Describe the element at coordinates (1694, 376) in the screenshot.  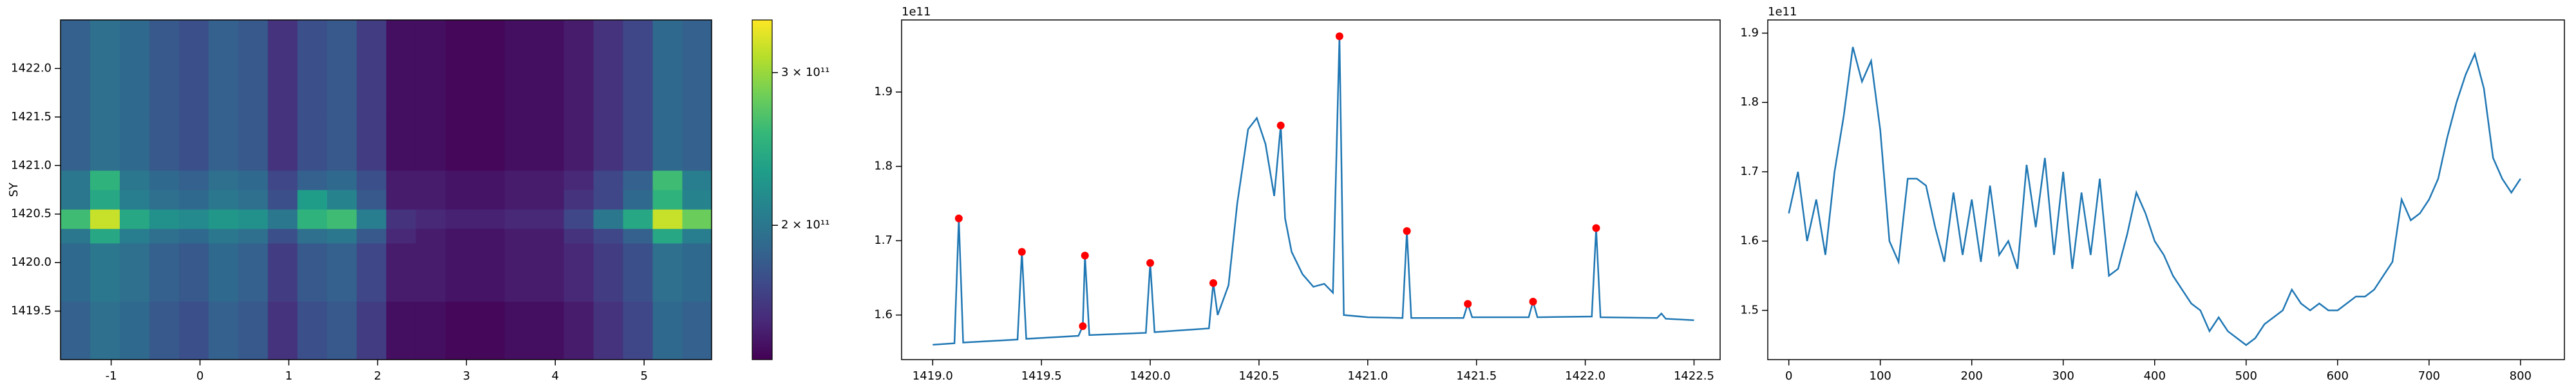
I see `x-tick-label: 1422.5` at that location.